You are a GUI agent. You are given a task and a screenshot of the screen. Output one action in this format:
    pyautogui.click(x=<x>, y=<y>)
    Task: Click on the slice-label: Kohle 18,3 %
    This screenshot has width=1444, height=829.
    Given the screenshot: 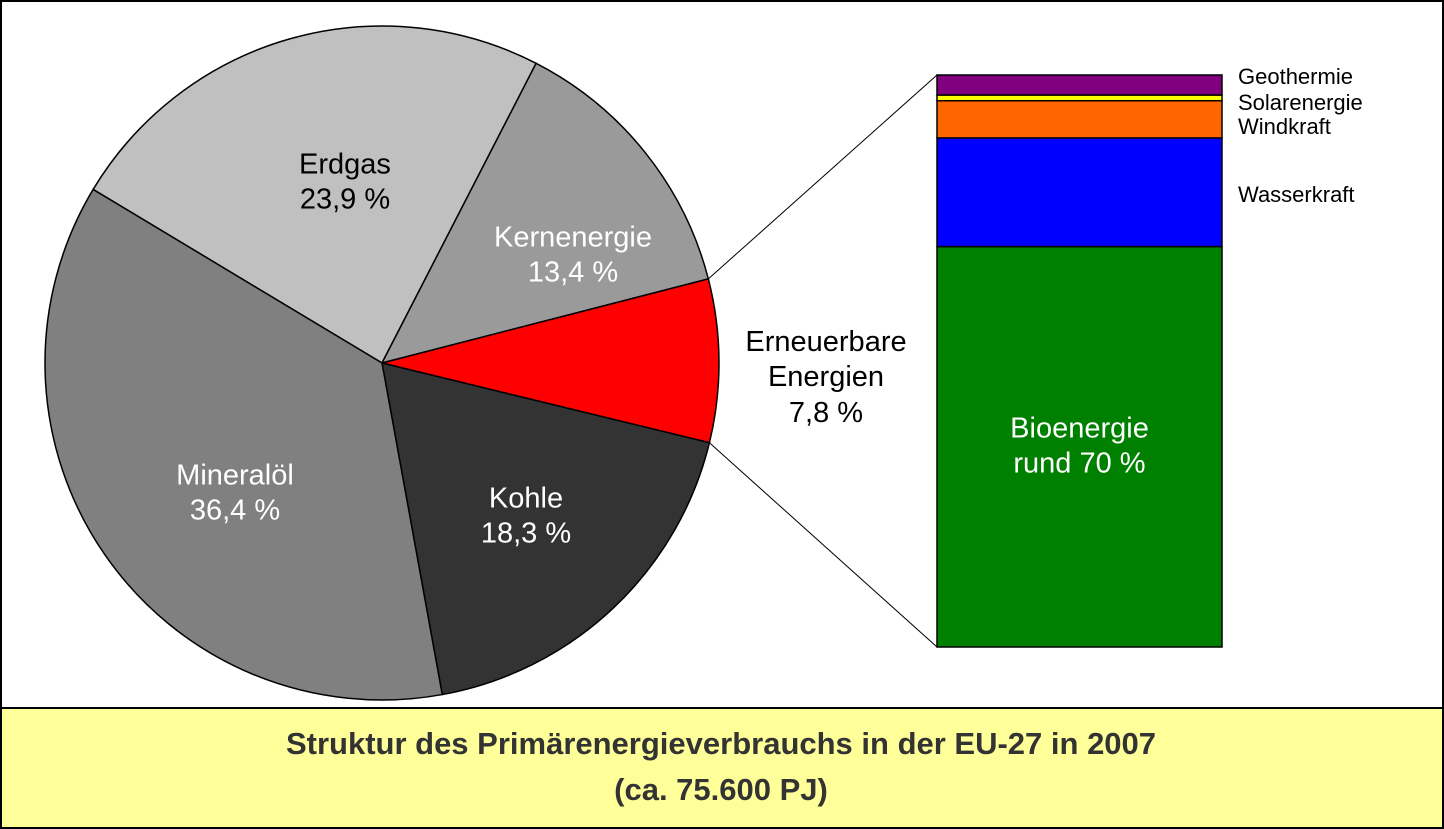 What is the action you would take?
    pyautogui.click(x=526, y=517)
    